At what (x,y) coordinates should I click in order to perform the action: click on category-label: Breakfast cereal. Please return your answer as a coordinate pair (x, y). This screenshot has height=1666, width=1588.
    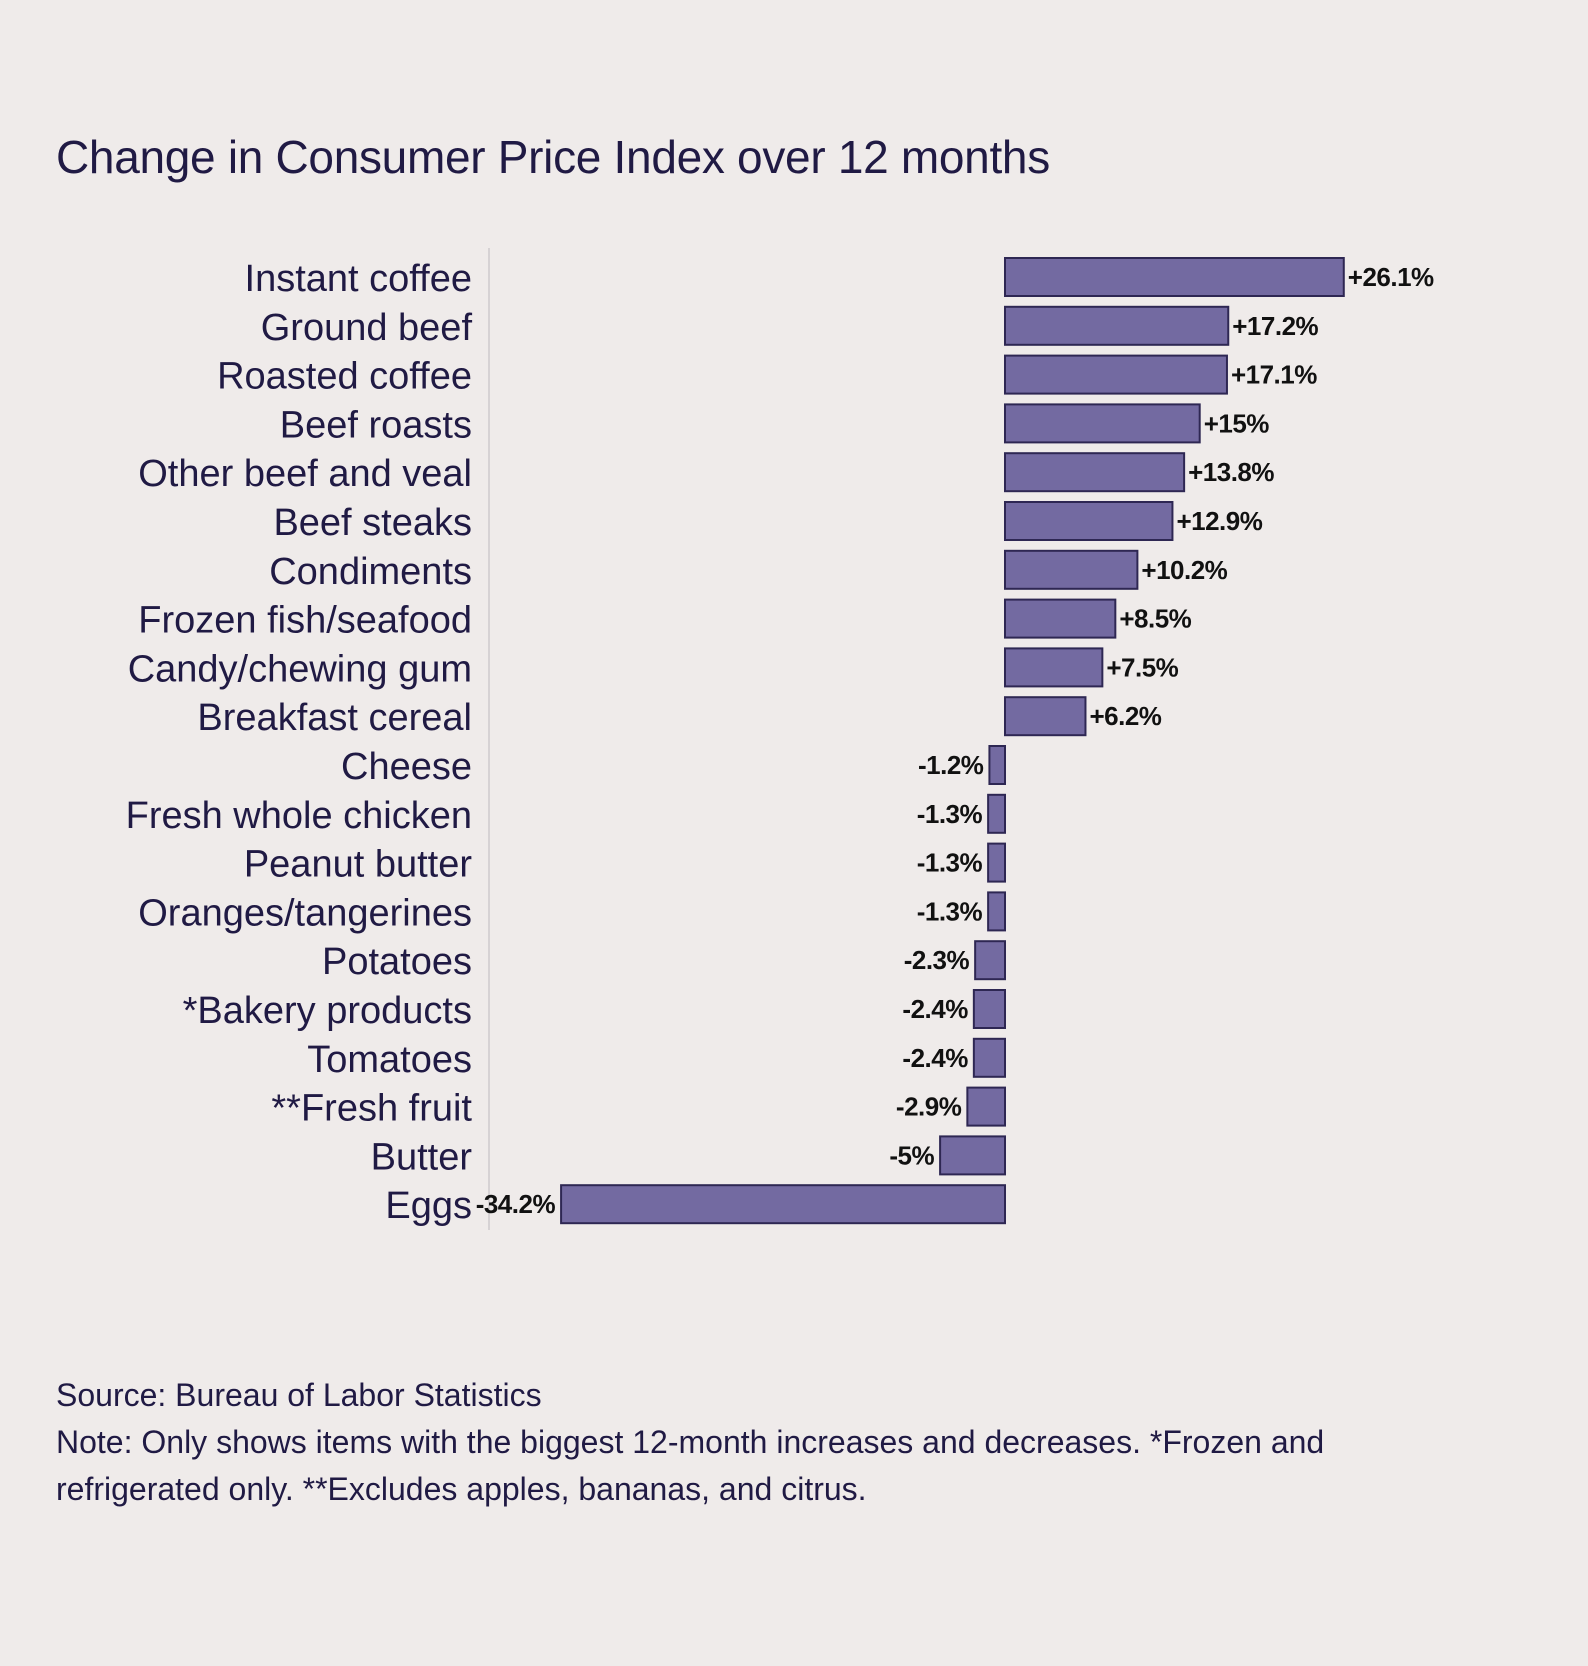
    Looking at the image, I should click on (334, 718).